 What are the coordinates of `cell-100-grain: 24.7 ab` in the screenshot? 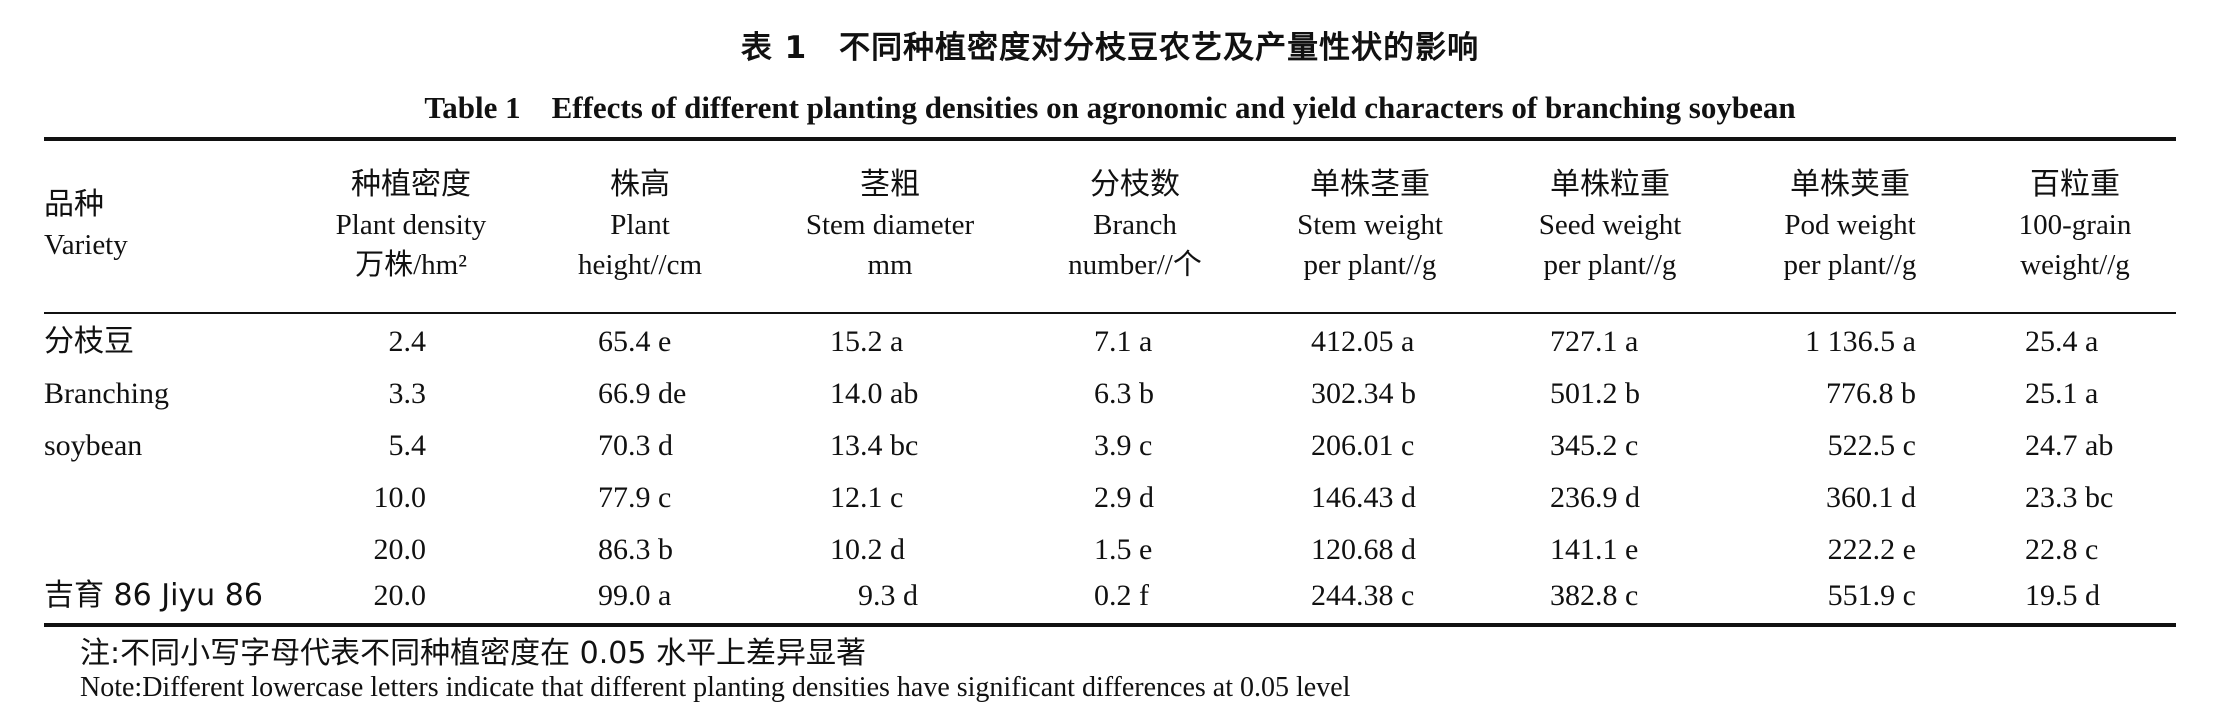 It's located at (2069, 445).